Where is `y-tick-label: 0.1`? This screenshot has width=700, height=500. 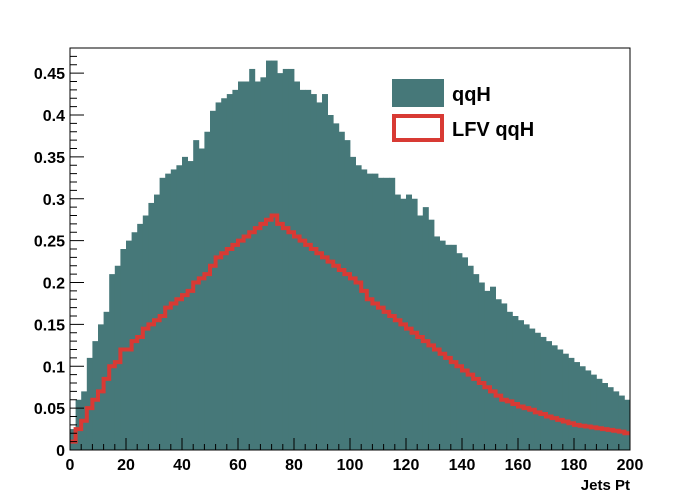
y-tick-label: 0.1 is located at coordinates (54, 367).